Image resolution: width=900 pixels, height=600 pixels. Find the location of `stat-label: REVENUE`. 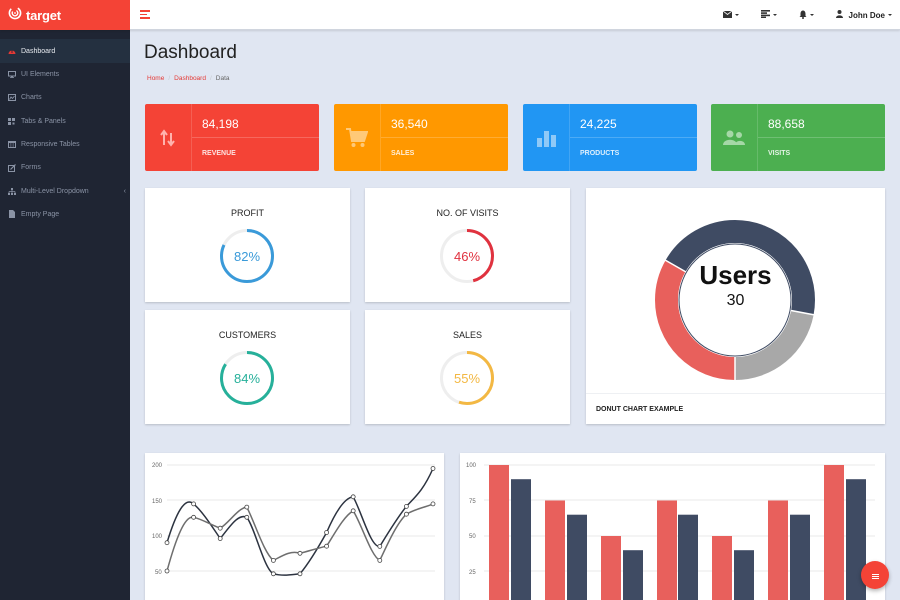

stat-label: REVENUE is located at coordinates (219, 153).